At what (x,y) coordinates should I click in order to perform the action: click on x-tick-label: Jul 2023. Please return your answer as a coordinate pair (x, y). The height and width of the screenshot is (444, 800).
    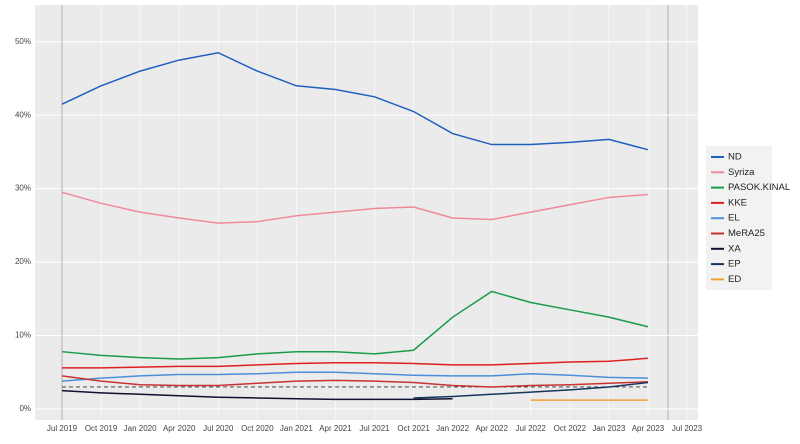
    Looking at the image, I should click on (687, 428).